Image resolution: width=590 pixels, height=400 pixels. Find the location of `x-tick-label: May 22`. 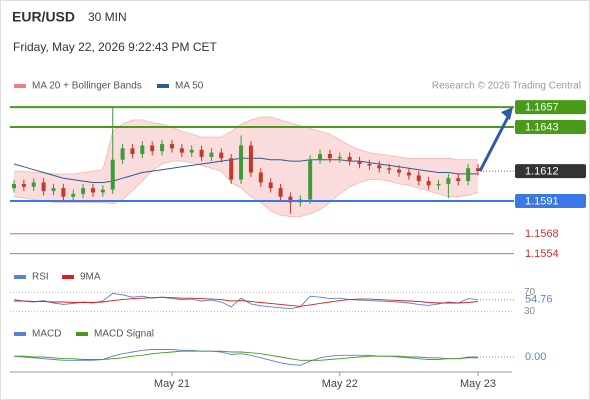

x-tick-label: May 22 is located at coordinates (340, 384).